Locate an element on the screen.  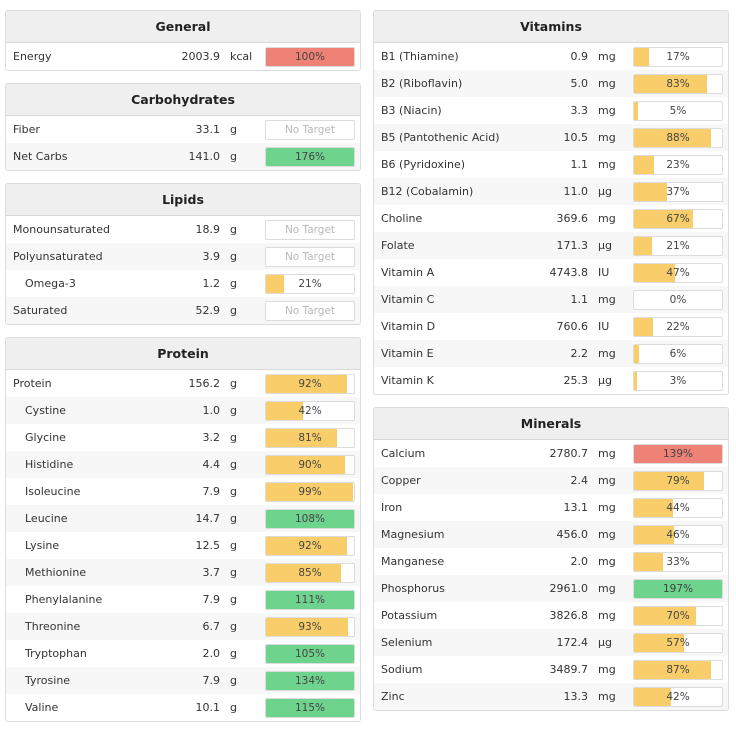
target-percent-label: 22% is located at coordinates (678, 327).